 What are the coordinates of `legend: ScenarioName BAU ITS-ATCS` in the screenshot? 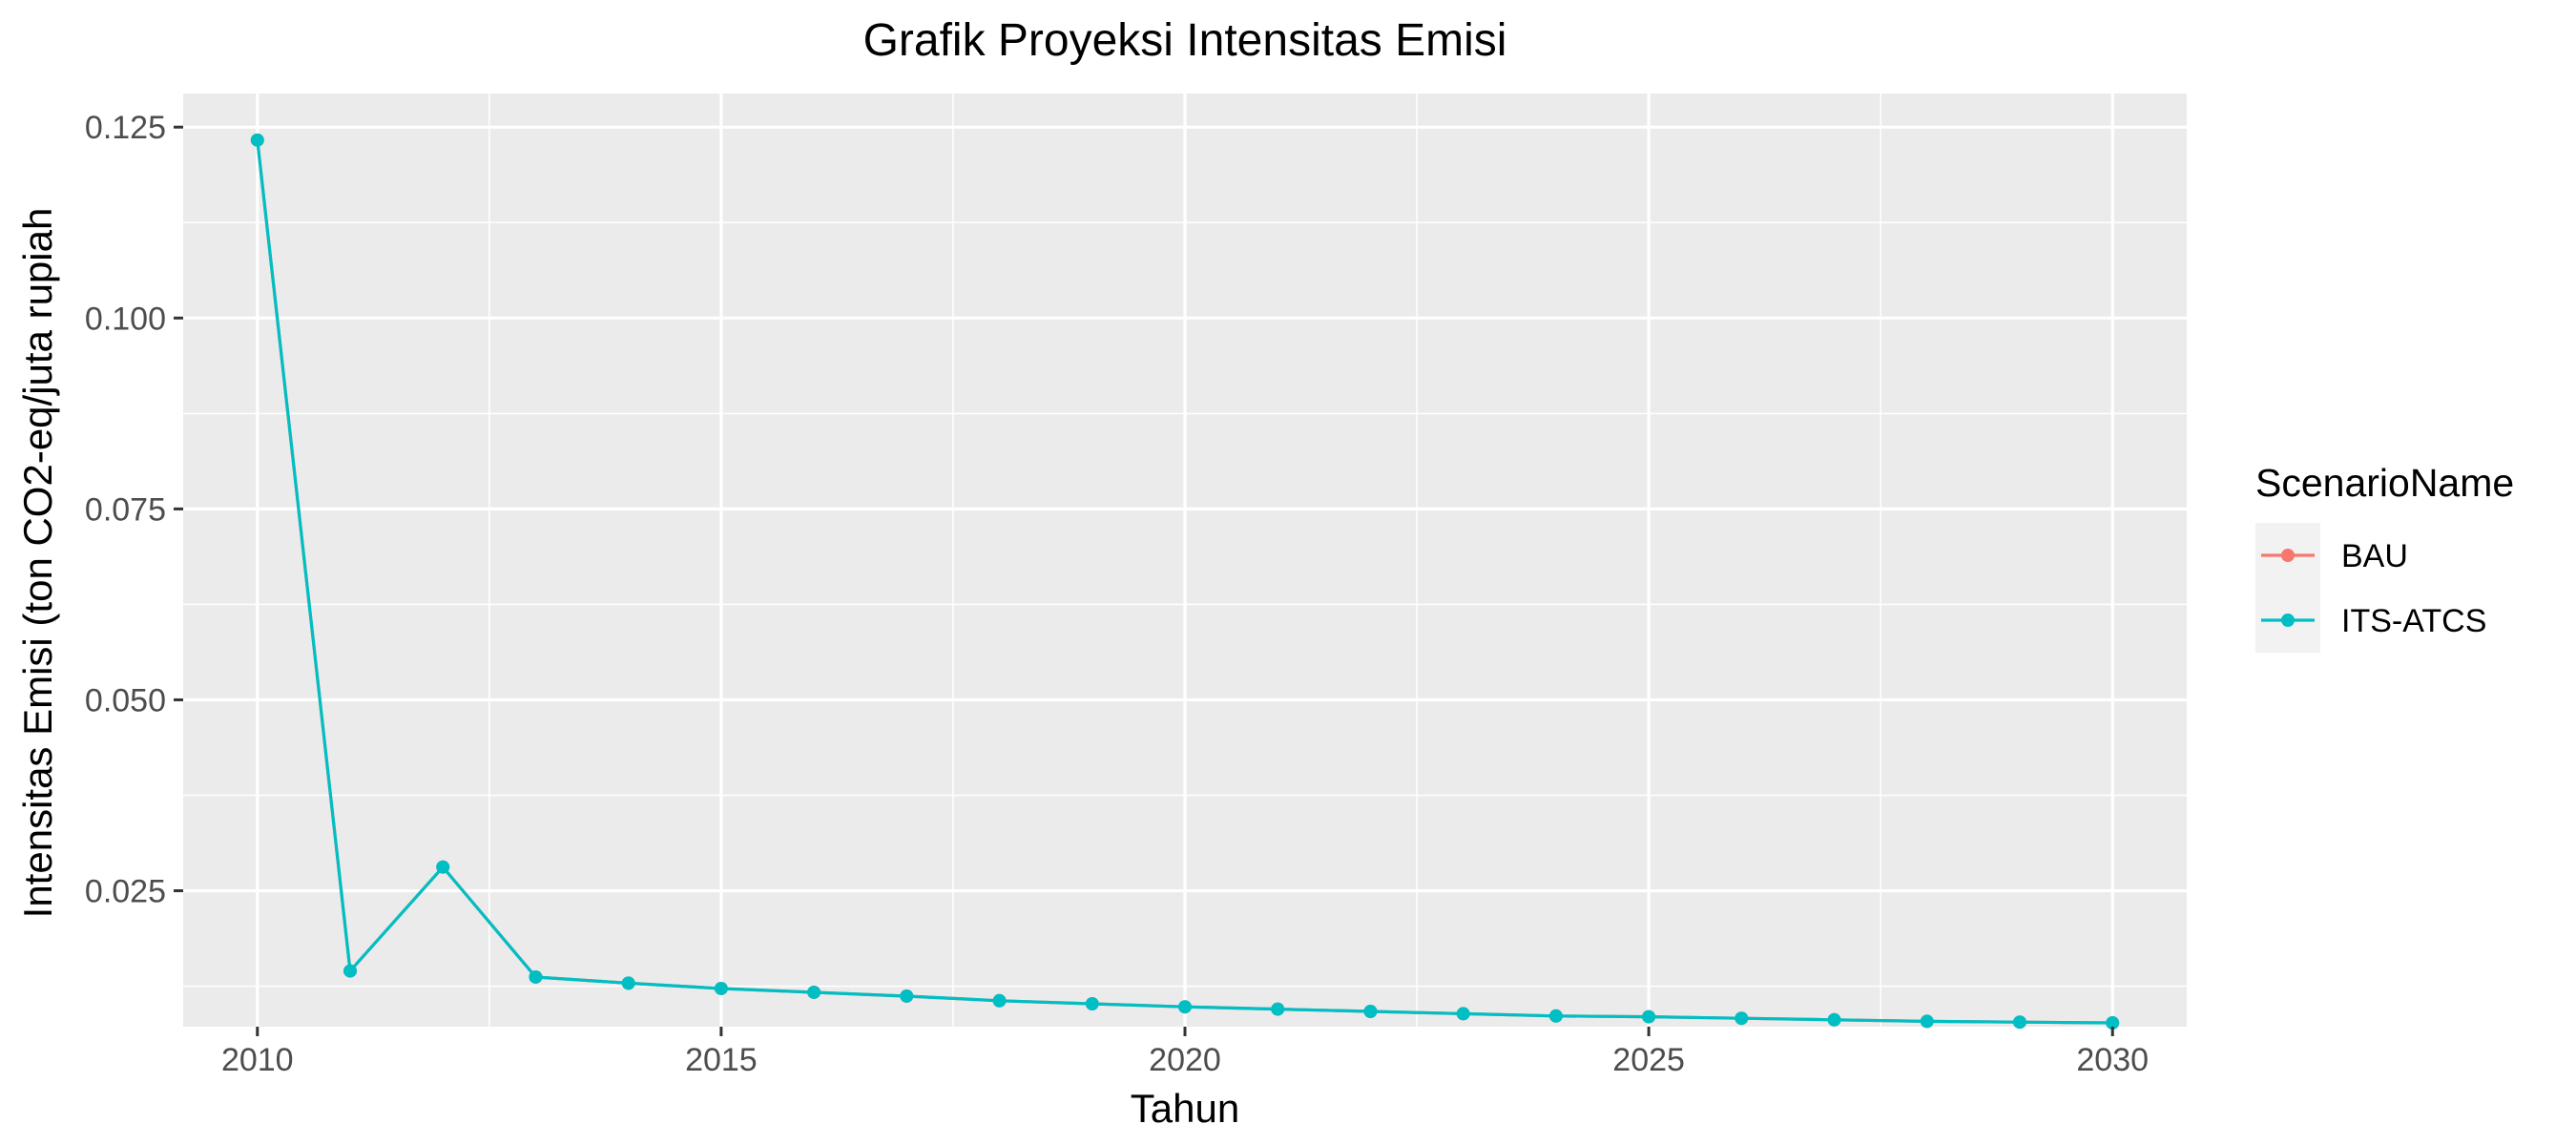 It's located at (2384, 557).